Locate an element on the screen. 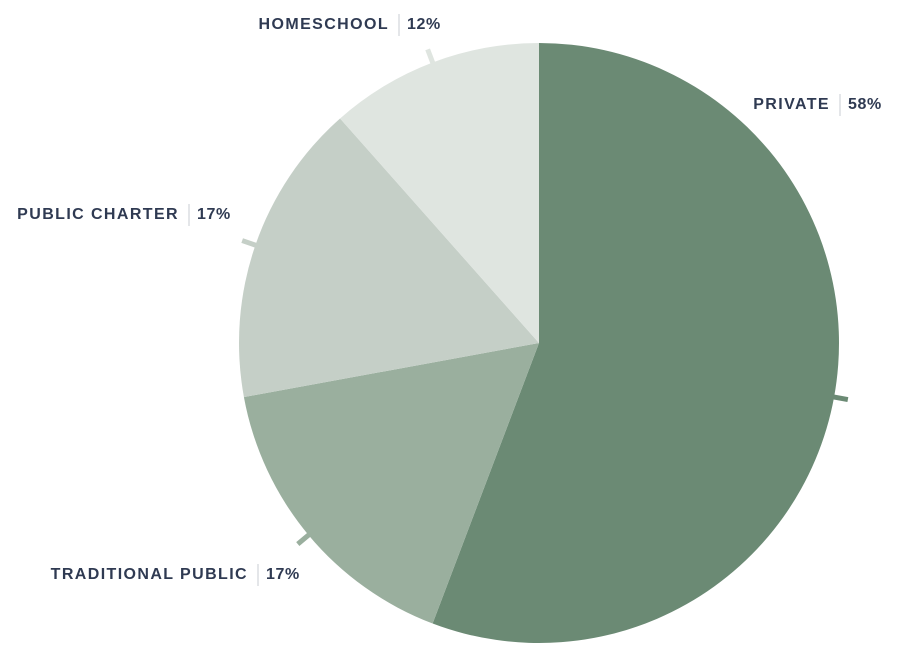  slice-label: HOMESCHOOL is located at coordinates (324, 24).